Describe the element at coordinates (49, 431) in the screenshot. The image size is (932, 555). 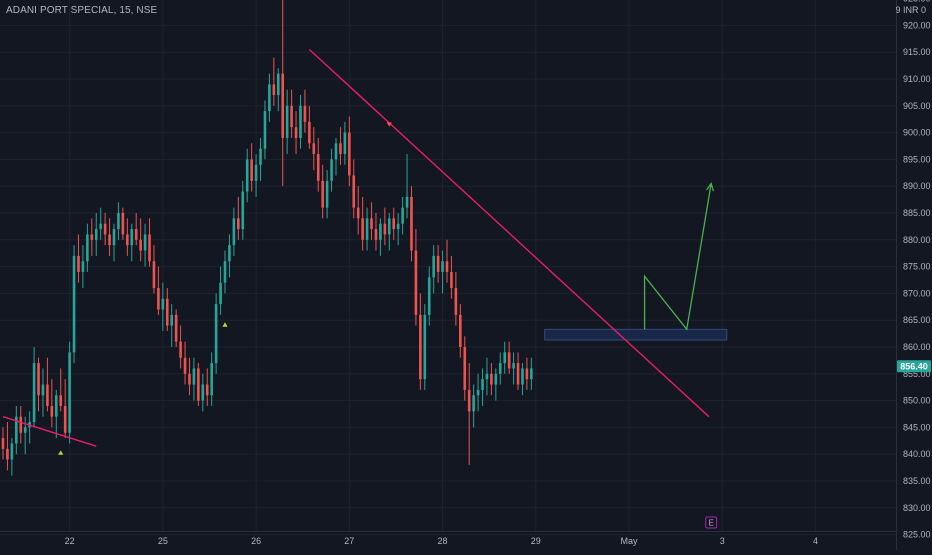
I see `trendline` at that location.